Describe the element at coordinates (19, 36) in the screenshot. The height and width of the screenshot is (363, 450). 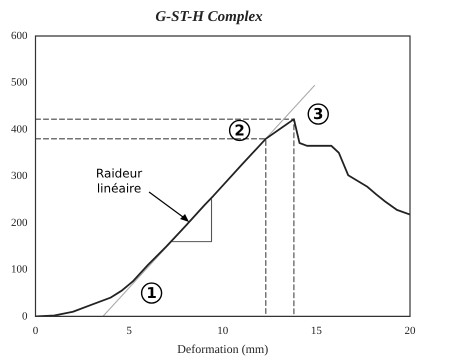
I see `y-tick-label: 600` at that location.